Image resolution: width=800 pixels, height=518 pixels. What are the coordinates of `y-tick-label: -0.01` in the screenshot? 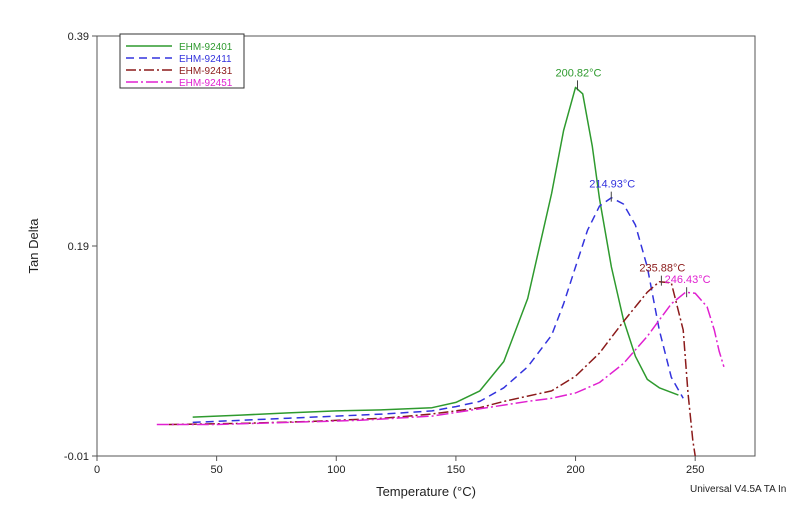 It's located at (76, 457).